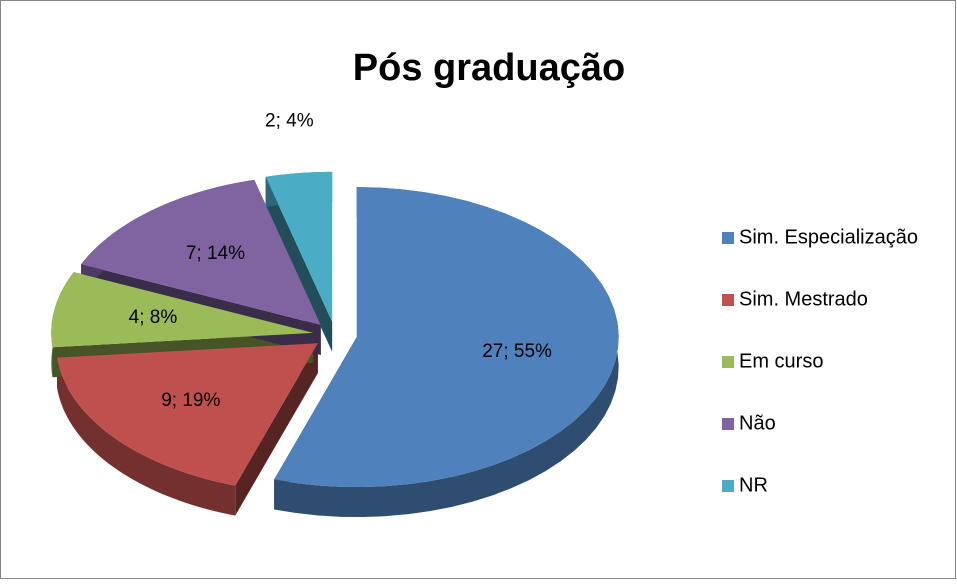 The width and height of the screenshot is (957, 585). I want to click on legend-label: Sim. Especialização, so click(828, 237).